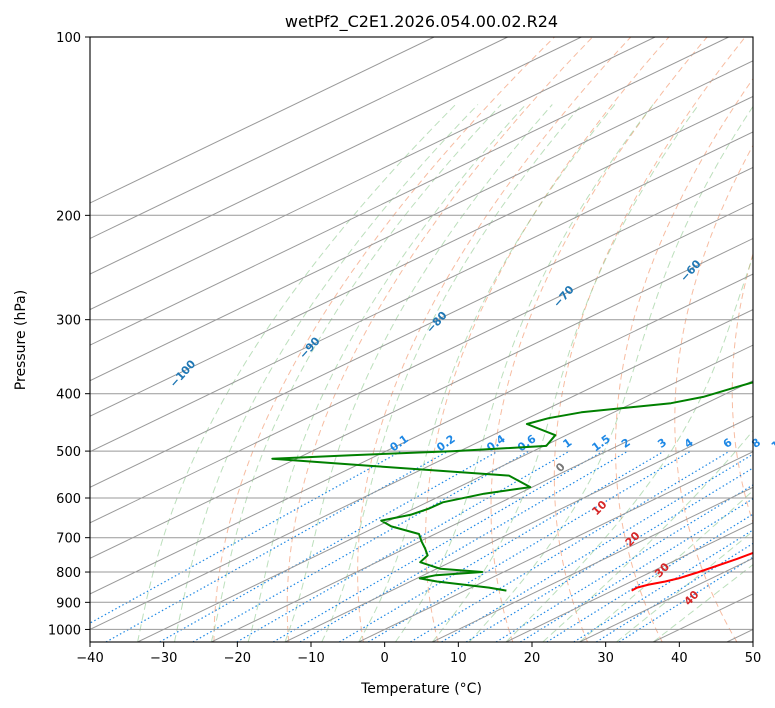 The image size is (775, 708). I want to click on y-tick-label: 500, so click(68, 452).